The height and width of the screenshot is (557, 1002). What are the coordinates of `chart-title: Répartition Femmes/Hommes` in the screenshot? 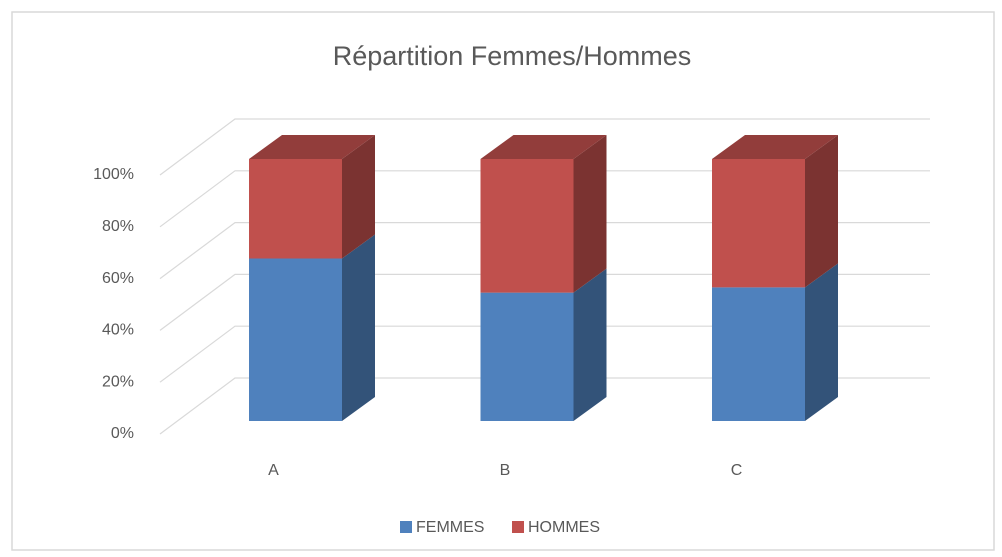 It's located at (512, 56).